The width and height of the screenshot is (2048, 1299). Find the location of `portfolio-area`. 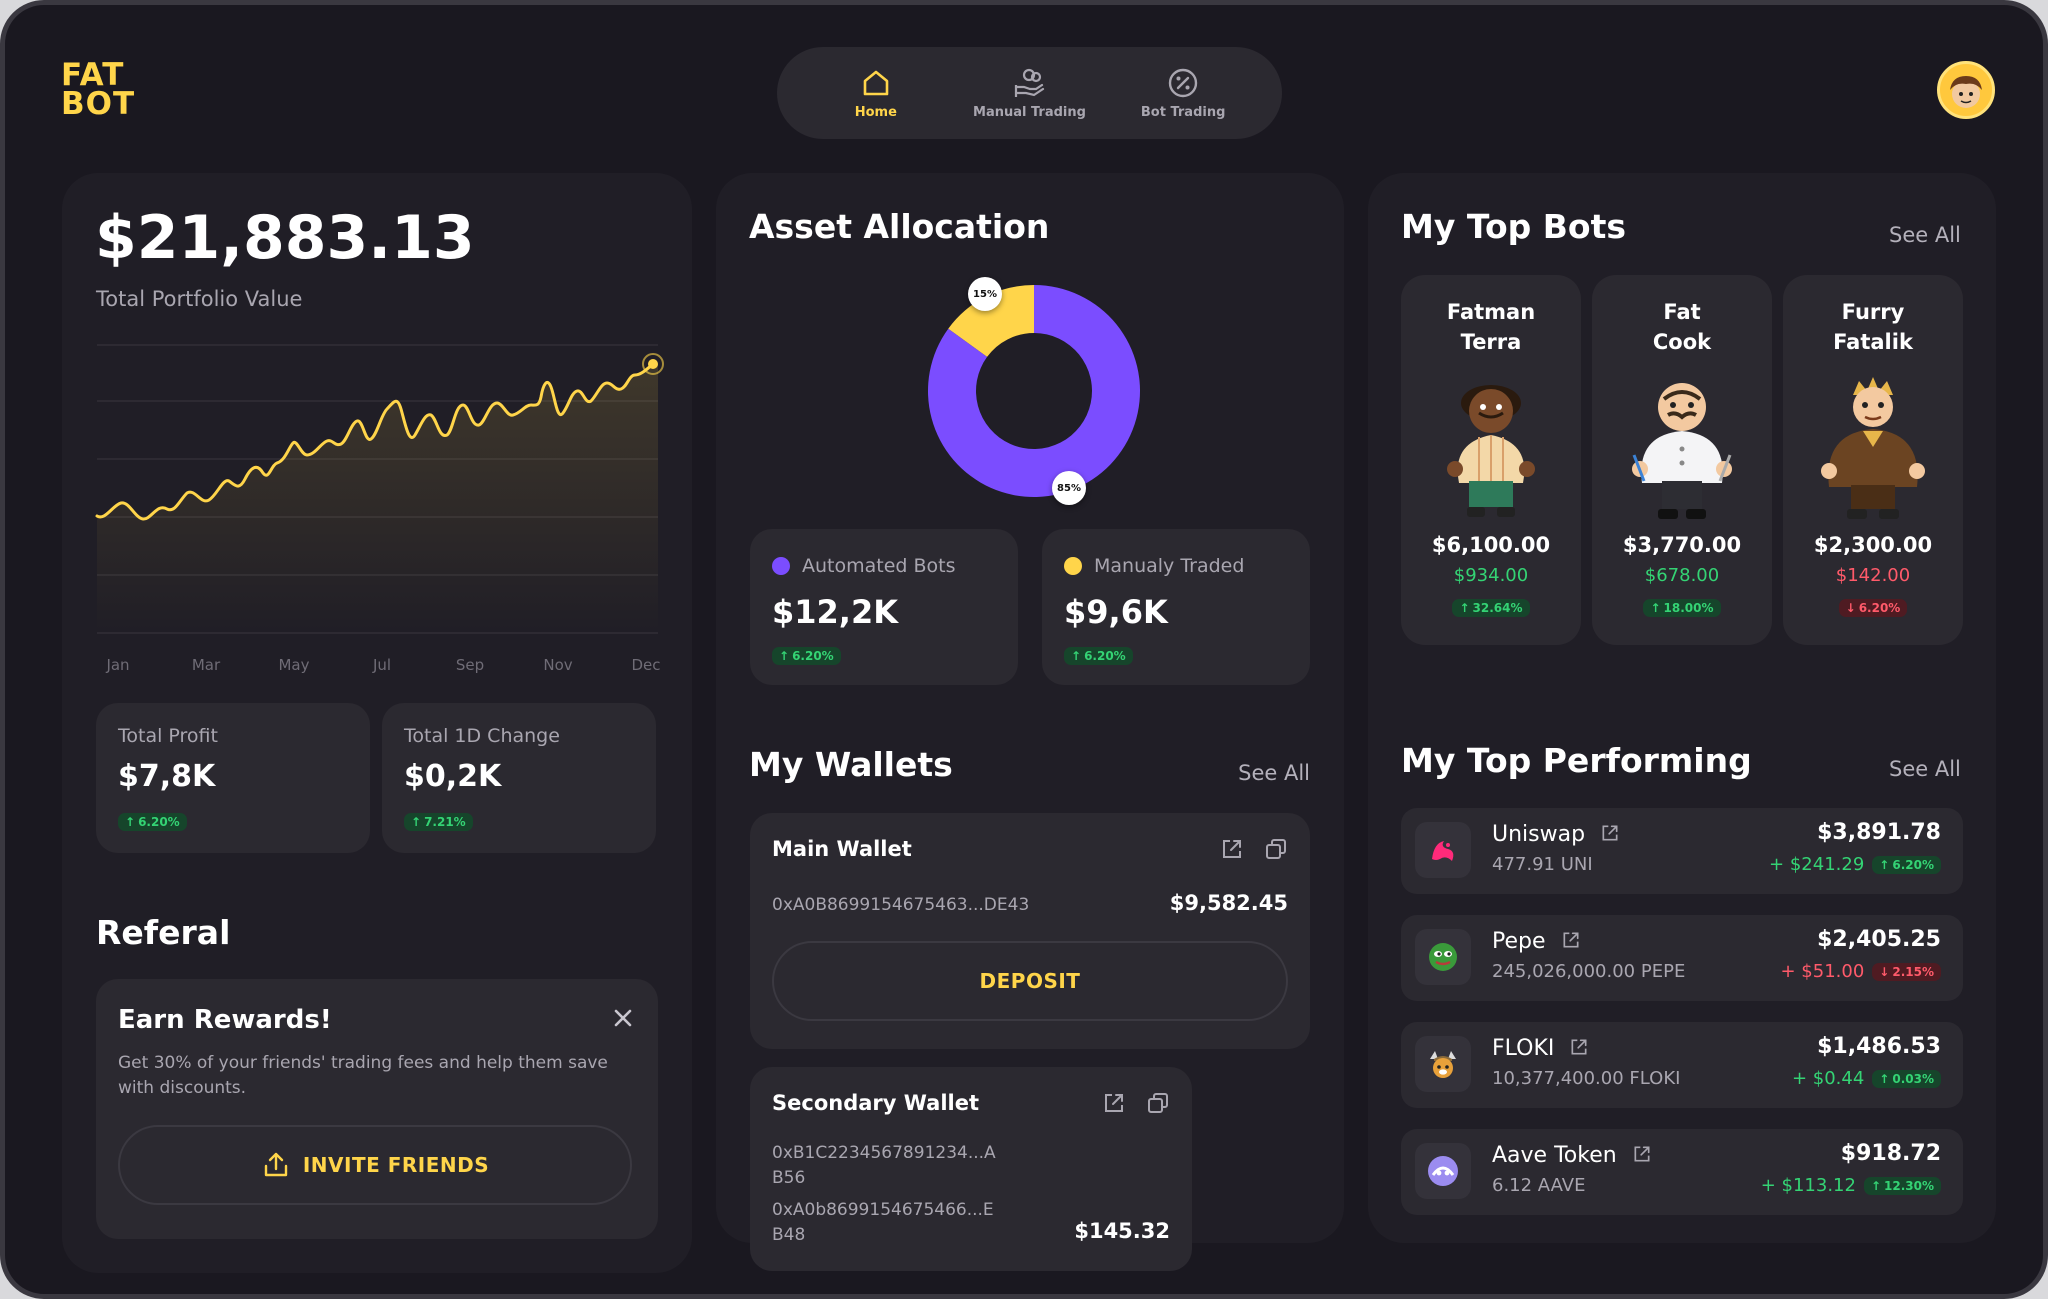

portfolio-area is located at coordinates (377, 498).